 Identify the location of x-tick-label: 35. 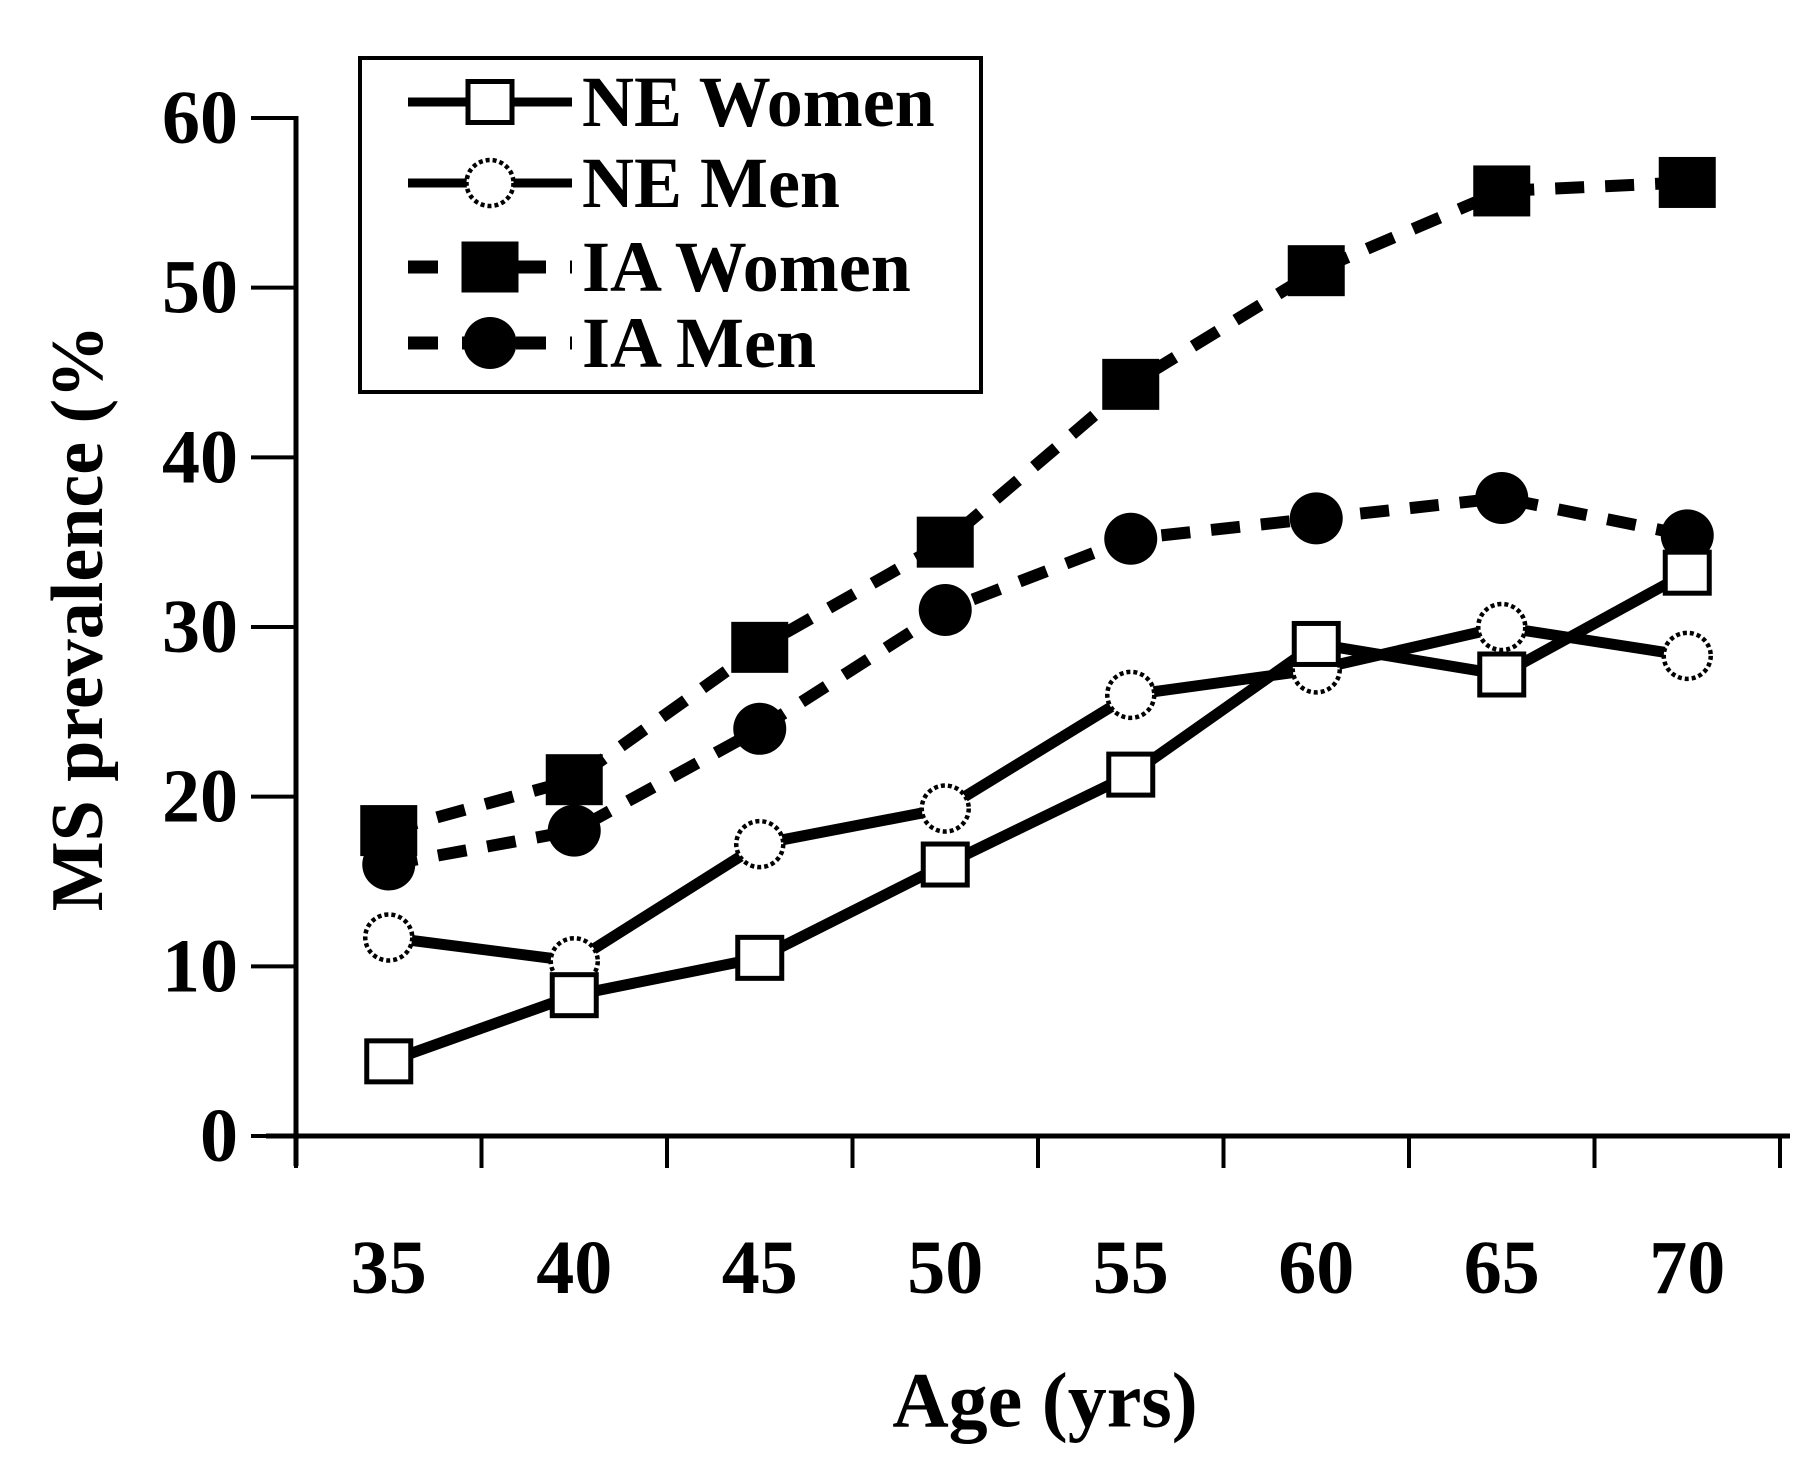
(389, 1268).